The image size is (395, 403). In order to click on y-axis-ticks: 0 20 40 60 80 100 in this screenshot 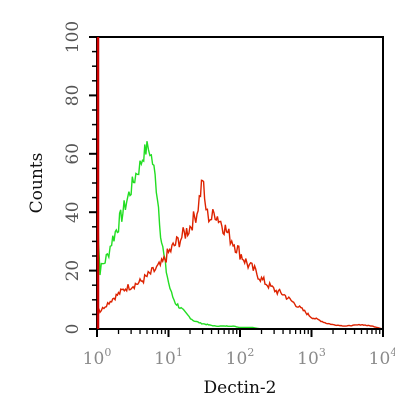, I will do `click(80, 178)`.